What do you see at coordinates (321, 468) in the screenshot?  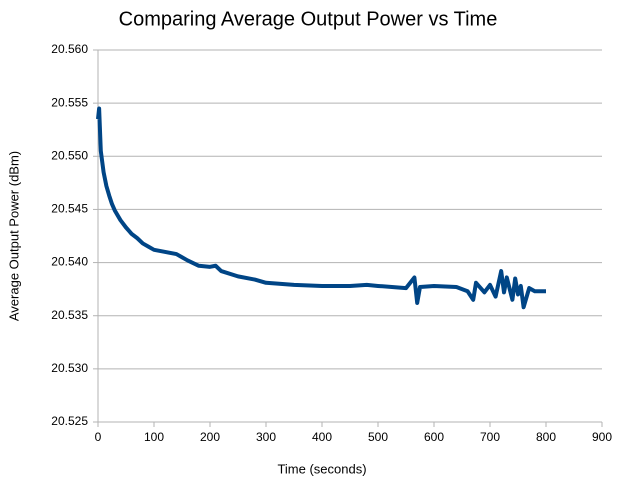 I see `x-axis-title: Time (seconds)` at bounding box center [321, 468].